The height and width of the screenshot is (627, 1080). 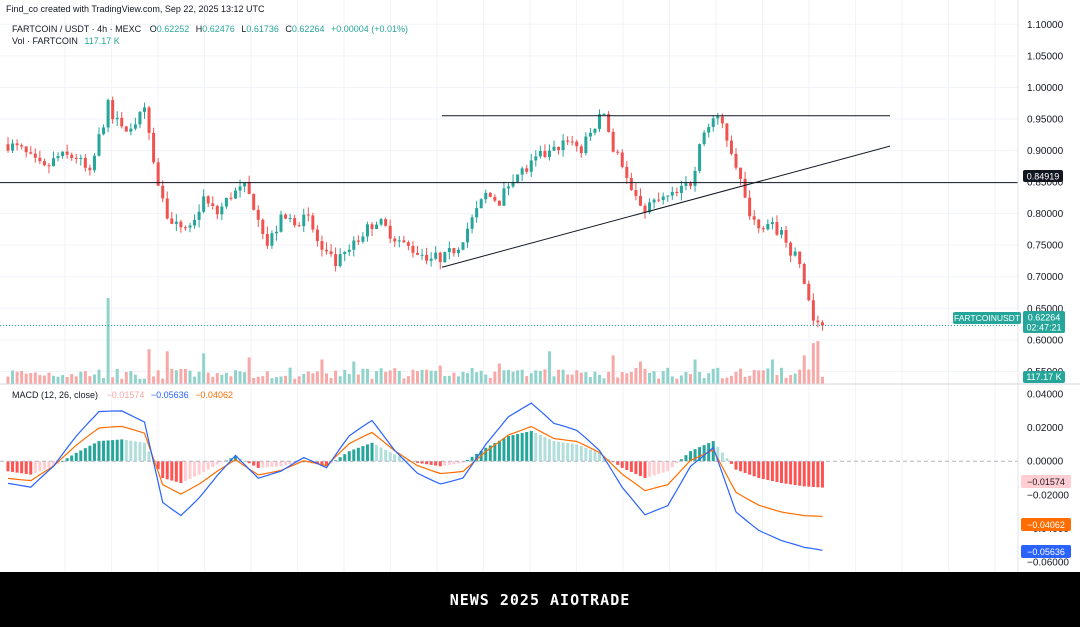 I want to click on macd-signal-badge-label: −0.04062, so click(x=1046, y=525).